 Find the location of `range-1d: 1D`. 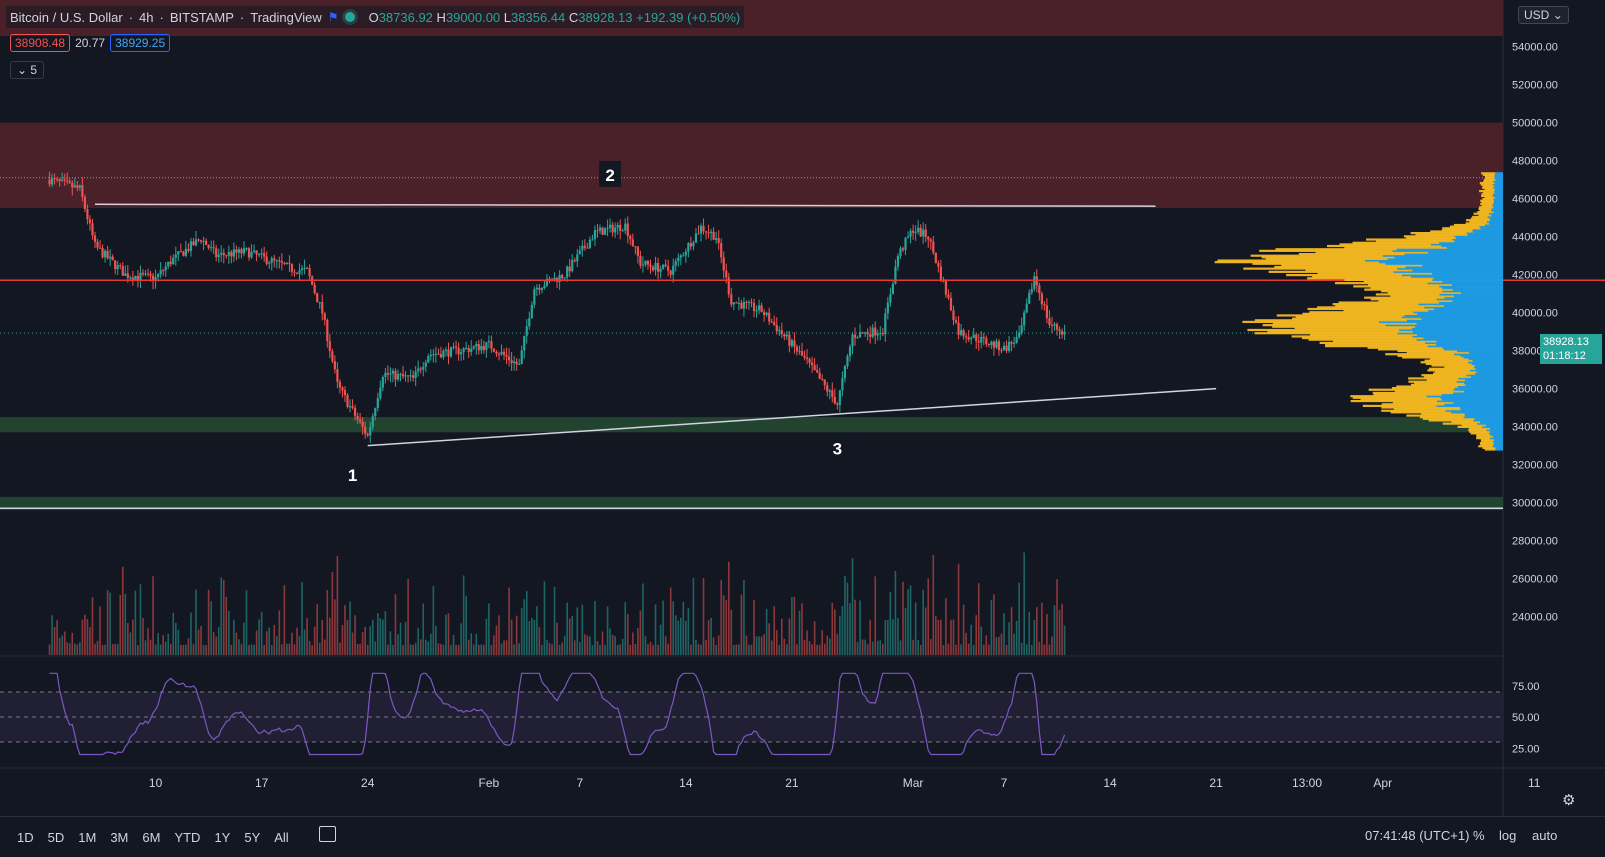

range-1d: 1D is located at coordinates (25, 837).